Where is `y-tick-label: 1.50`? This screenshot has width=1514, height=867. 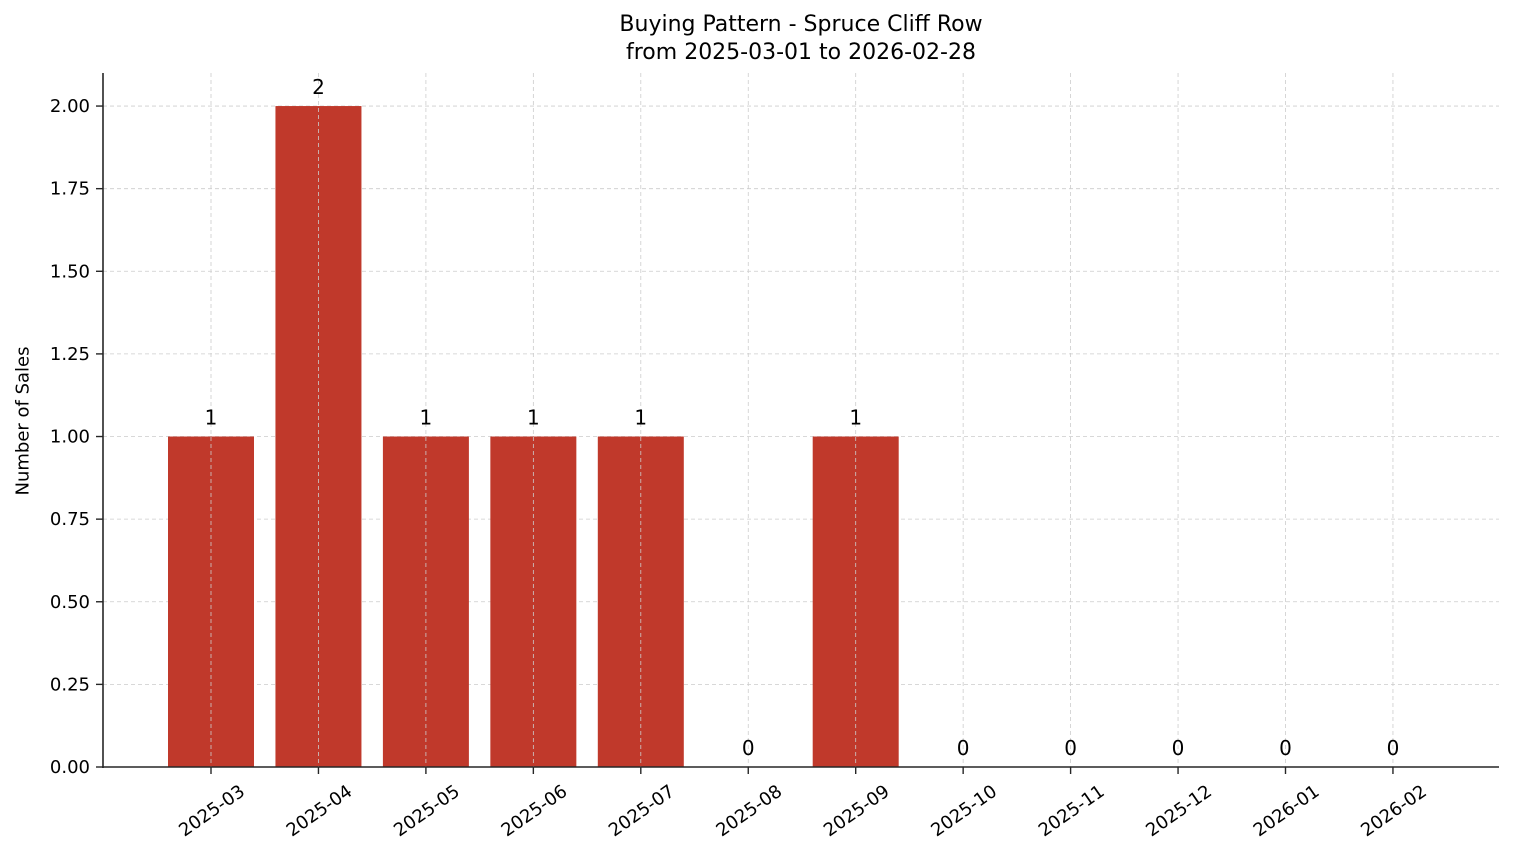
y-tick-label: 1.50 is located at coordinates (70, 271).